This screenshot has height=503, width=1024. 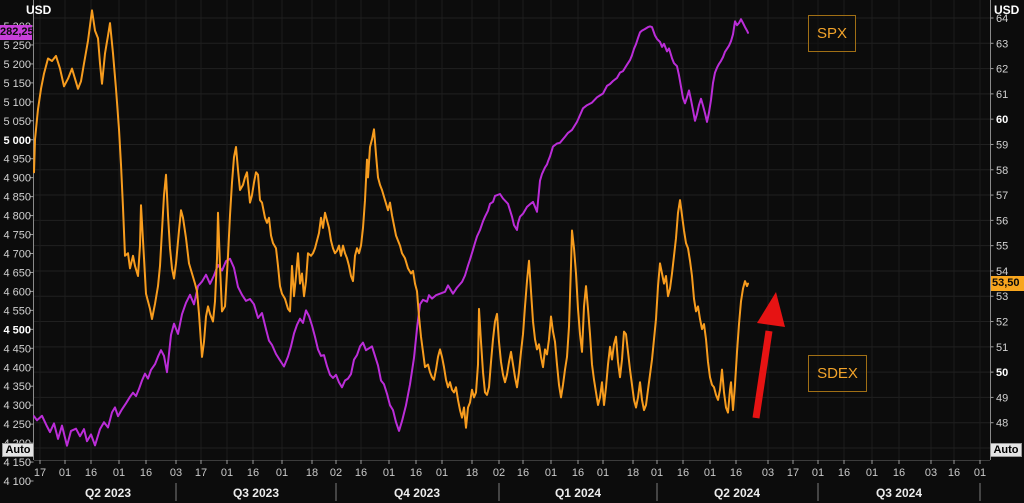 What do you see at coordinates (17, 311) in the screenshot?
I see `left-axis-tick-label: 4 550` at bounding box center [17, 311].